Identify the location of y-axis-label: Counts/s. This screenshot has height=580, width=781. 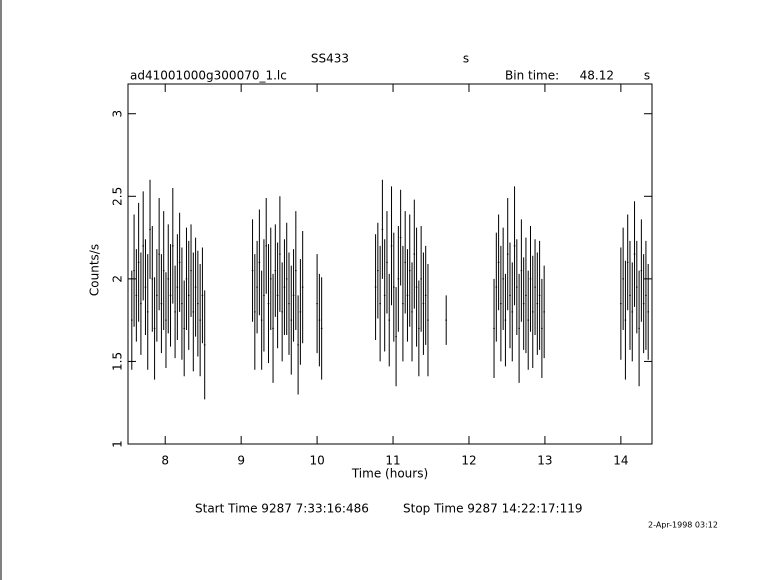
(95, 270).